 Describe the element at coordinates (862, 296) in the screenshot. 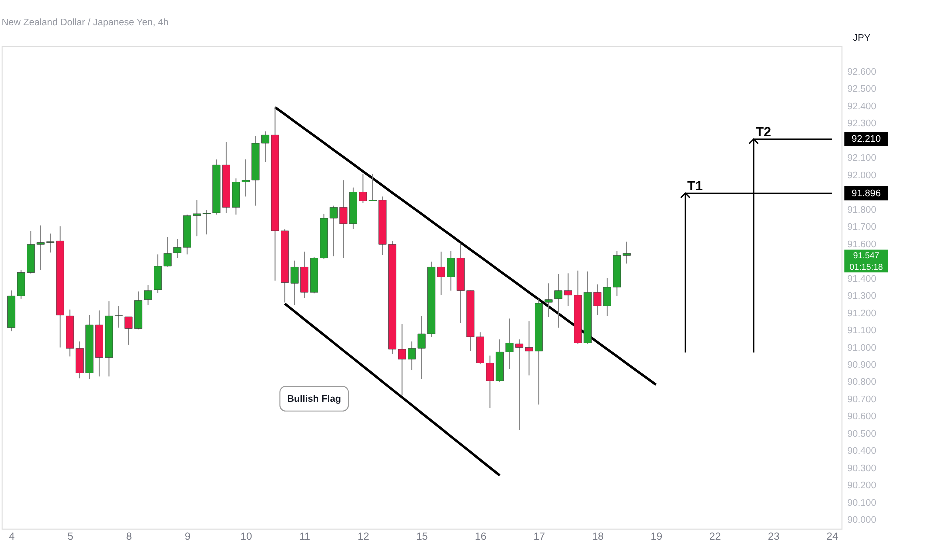

I see `y-tick-label: 91.300` at that location.